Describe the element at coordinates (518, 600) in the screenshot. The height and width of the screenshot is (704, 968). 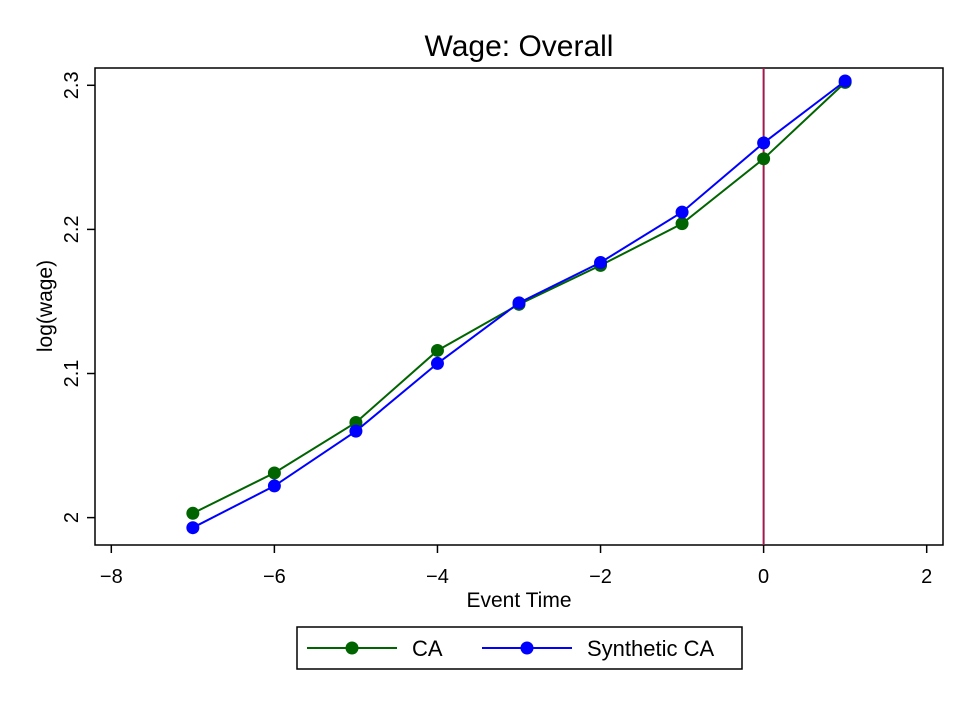
I see `x-axis-label: Event Time` at that location.